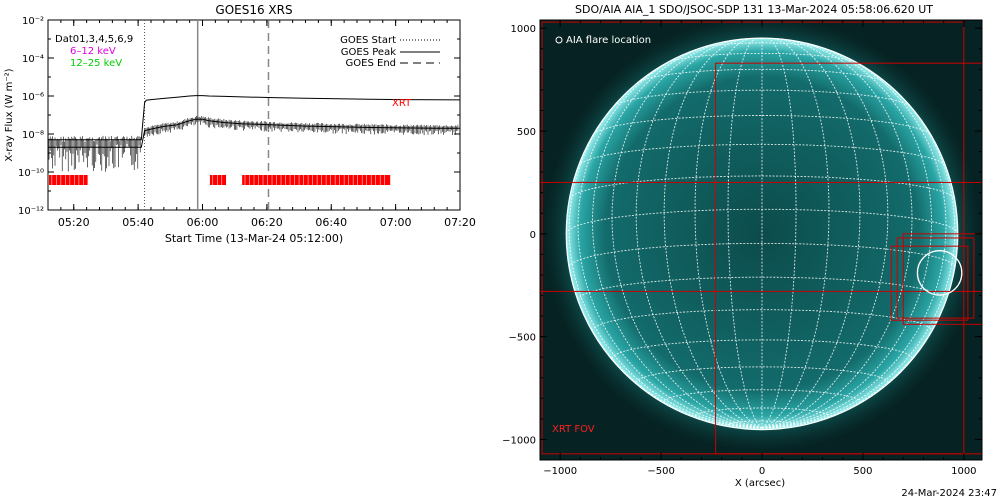  Describe the element at coordinates (254, 238) in the screenshot. I see `goes-x-axis-label: Start Time (13-Mar-24 05:12:00)` at that location.